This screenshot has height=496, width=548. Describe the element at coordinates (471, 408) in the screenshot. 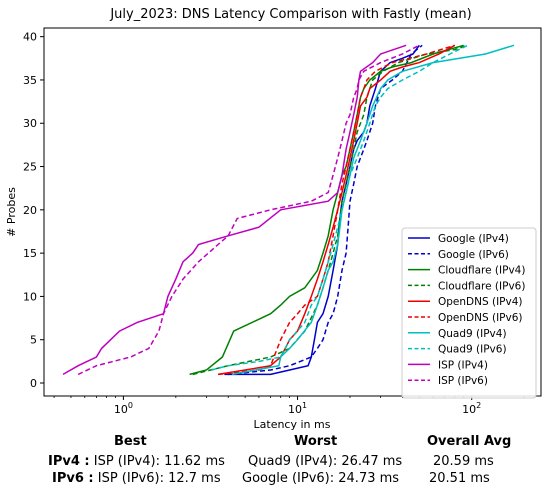

I see `x-tick-label: 10²` at that location.